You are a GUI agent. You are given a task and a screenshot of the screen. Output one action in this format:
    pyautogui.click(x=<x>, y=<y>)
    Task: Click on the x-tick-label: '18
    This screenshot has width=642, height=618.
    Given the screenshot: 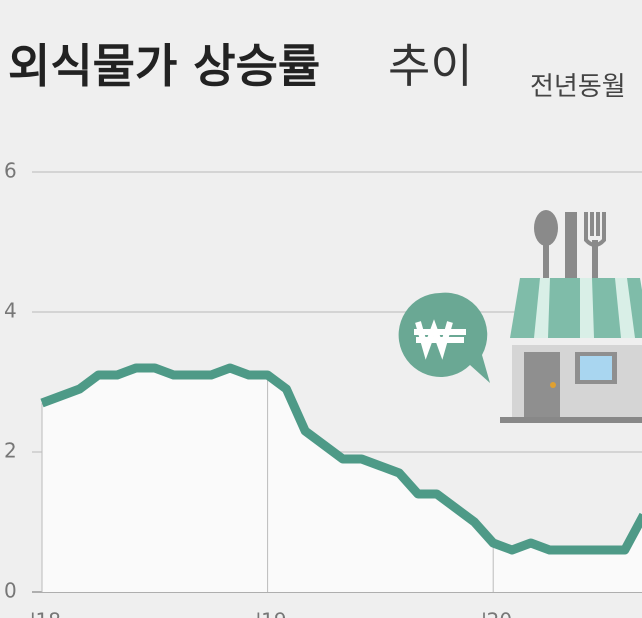 What is the action you would take?
    pyautogui.click(x=45, y=613)
    